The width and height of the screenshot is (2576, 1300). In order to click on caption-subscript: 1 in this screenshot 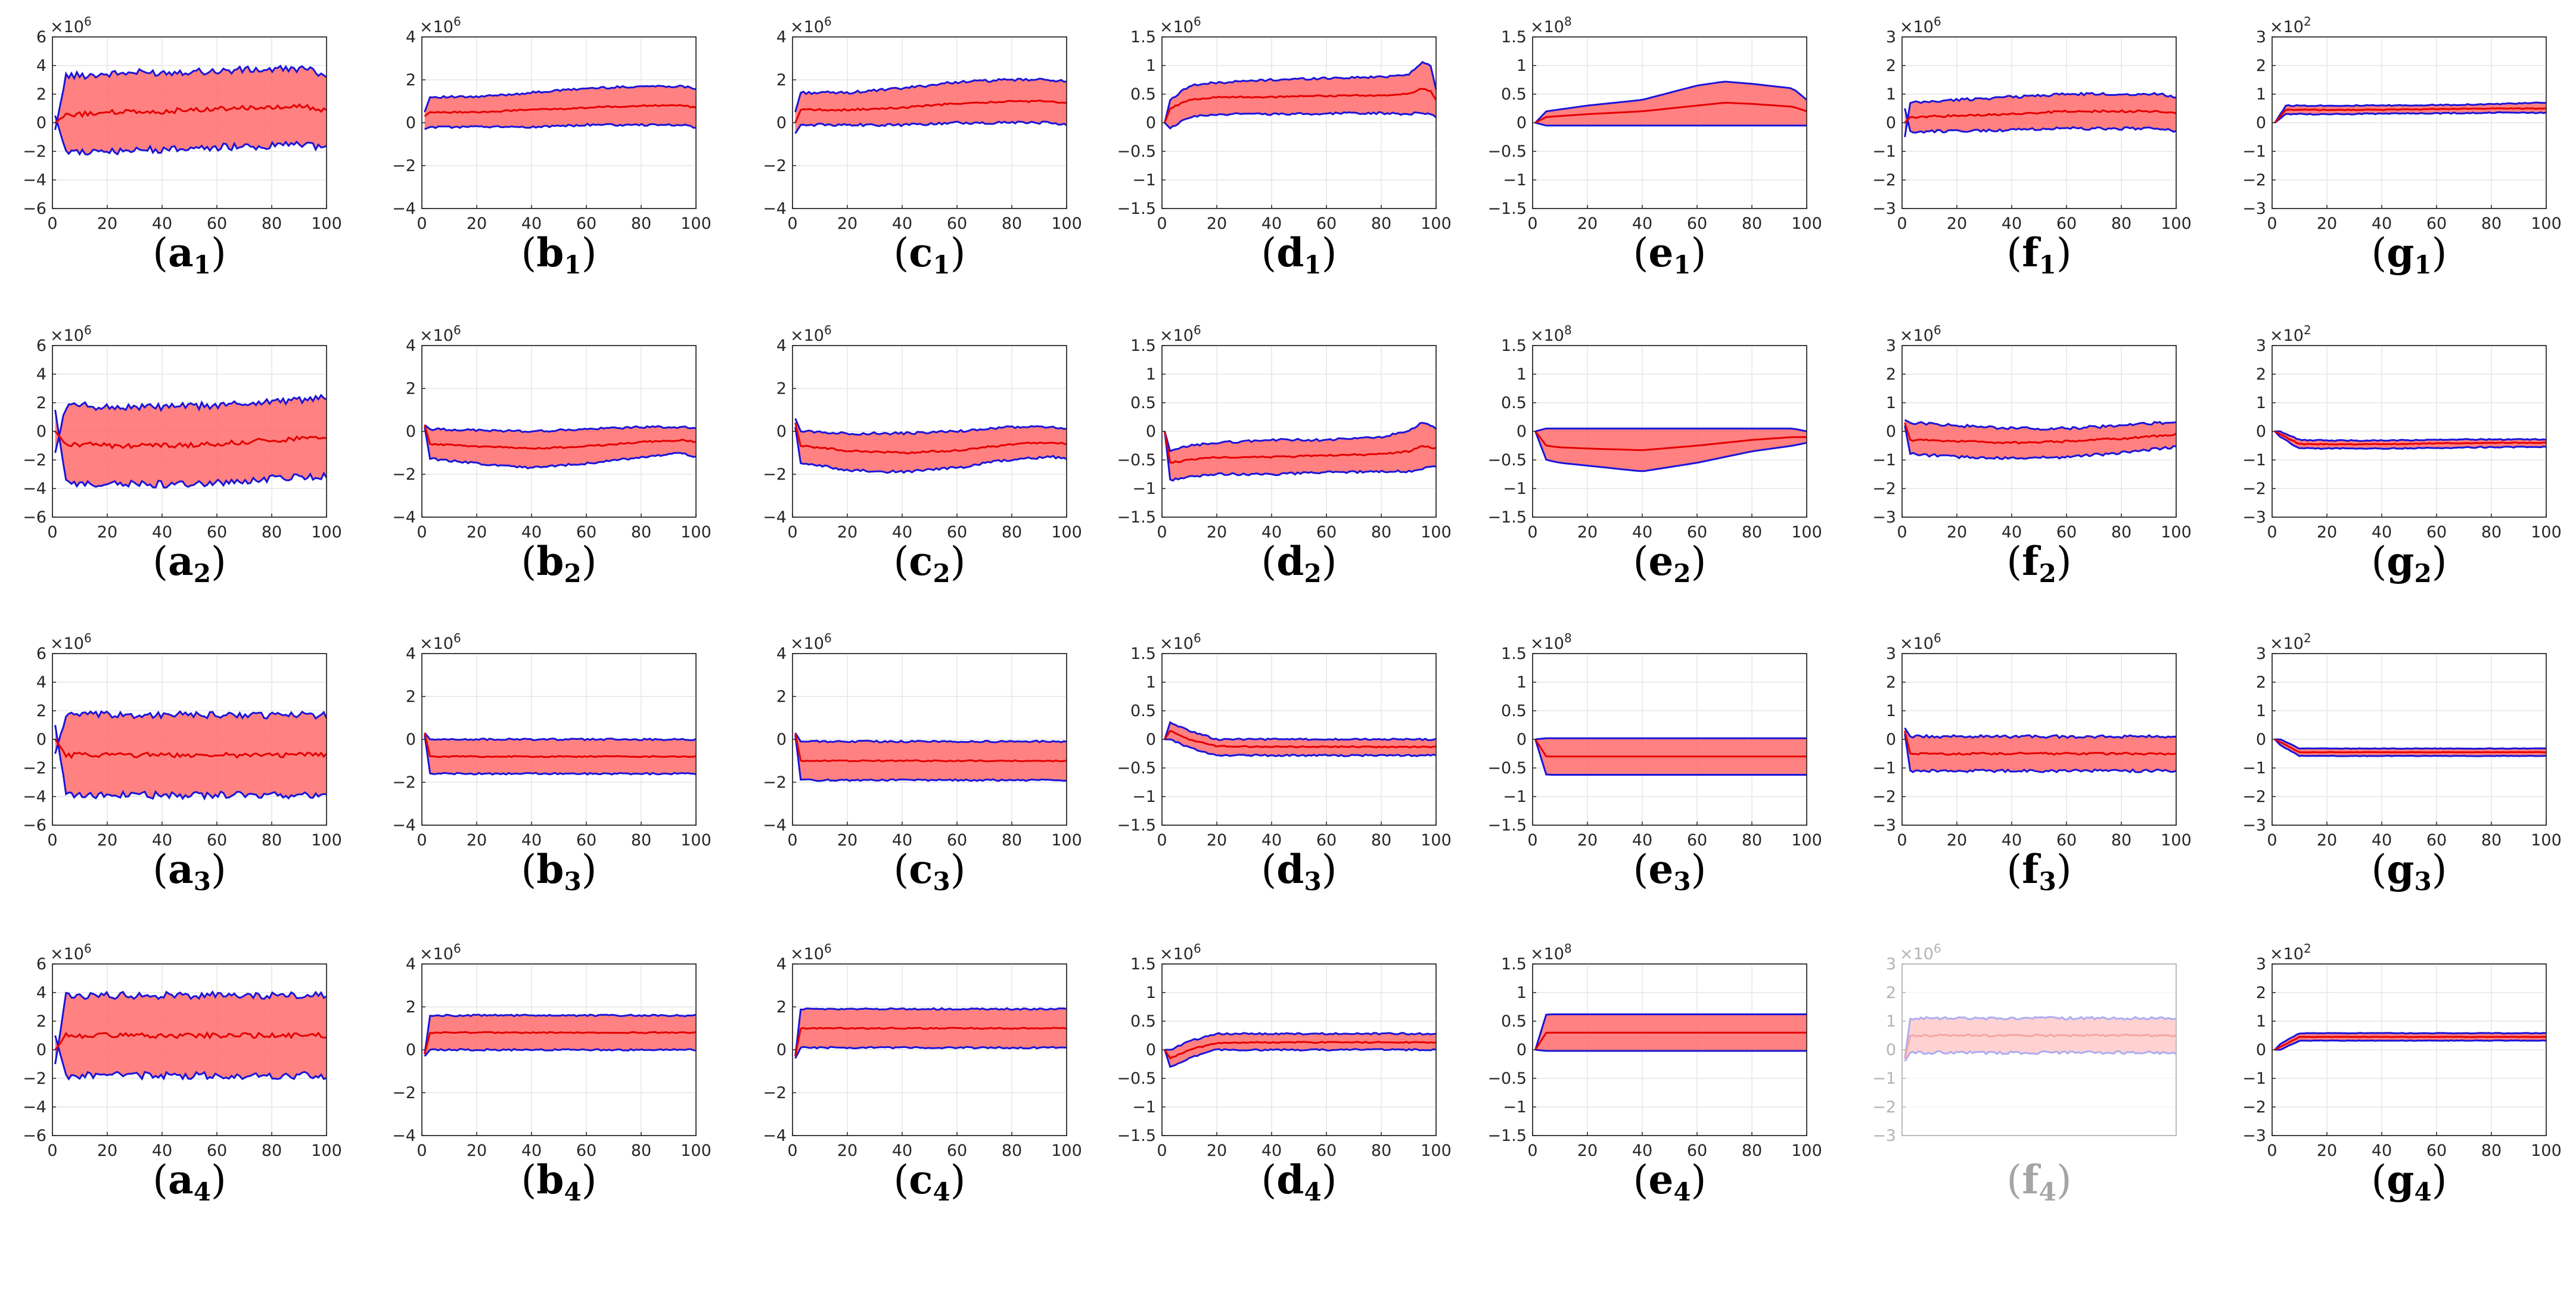, I will do `click(2047, 264)`.